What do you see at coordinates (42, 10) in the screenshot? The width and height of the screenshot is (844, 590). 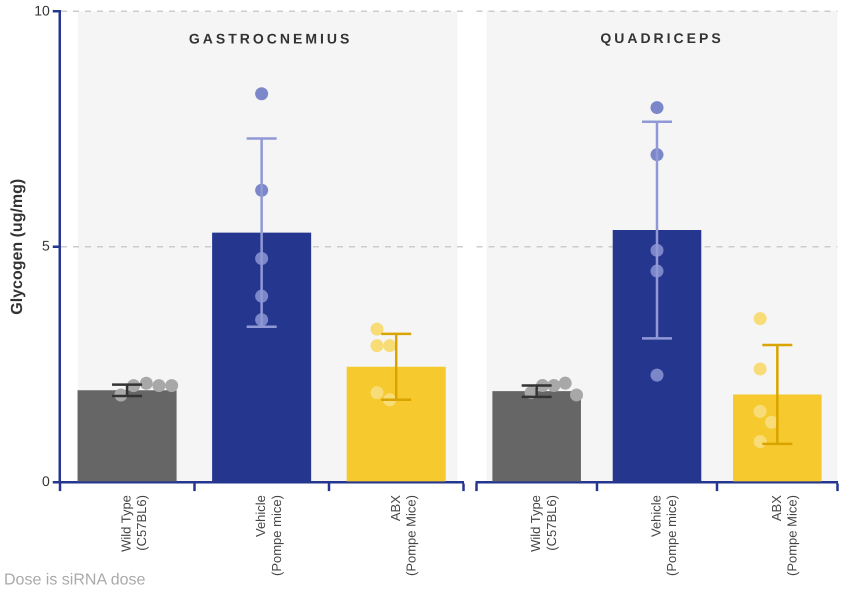 I see `y-tick-label: 10` at bounding box center [42, 10].